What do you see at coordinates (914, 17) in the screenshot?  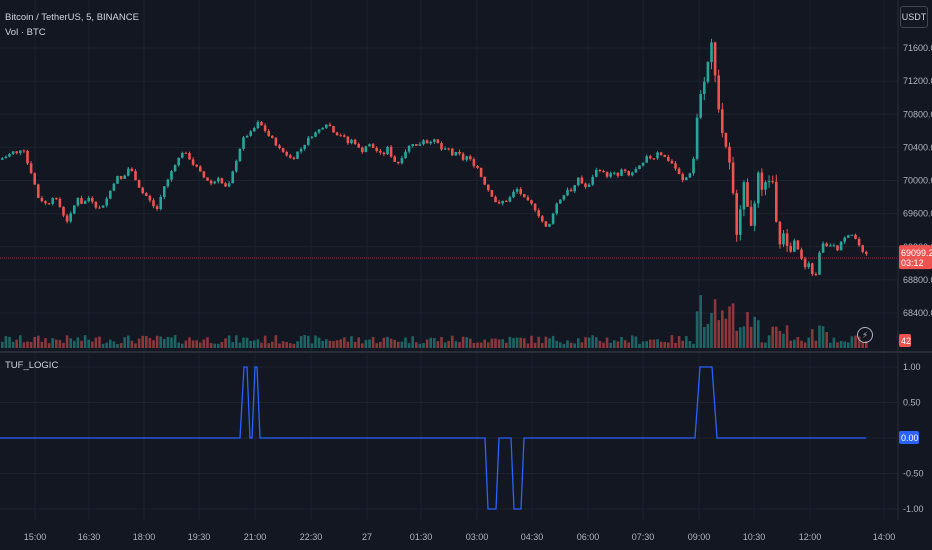 I see `currency-button: USDT` at bounding box center [914, 17].